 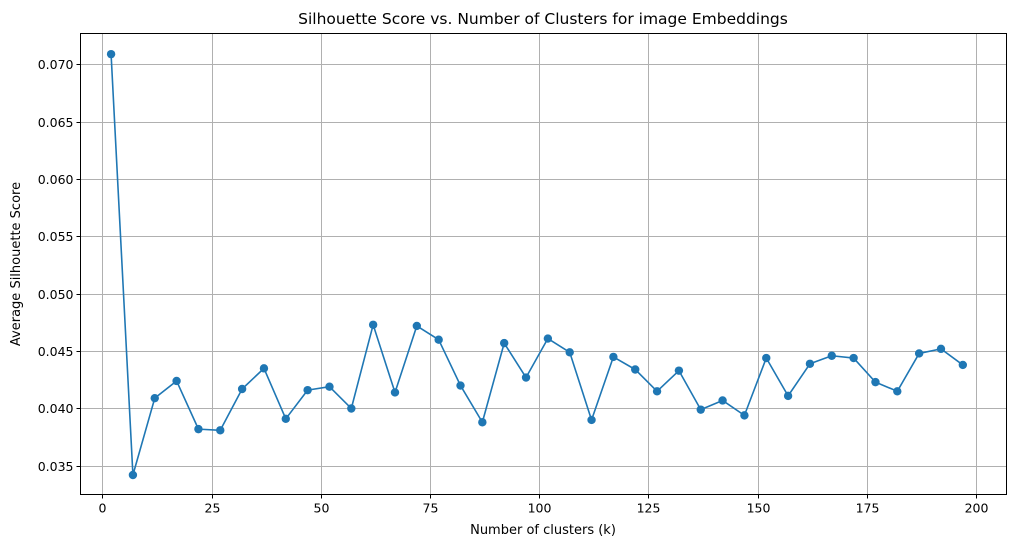 I want to click on y-axis-title: Average Silhouette Score, so click(x=16, y=264).